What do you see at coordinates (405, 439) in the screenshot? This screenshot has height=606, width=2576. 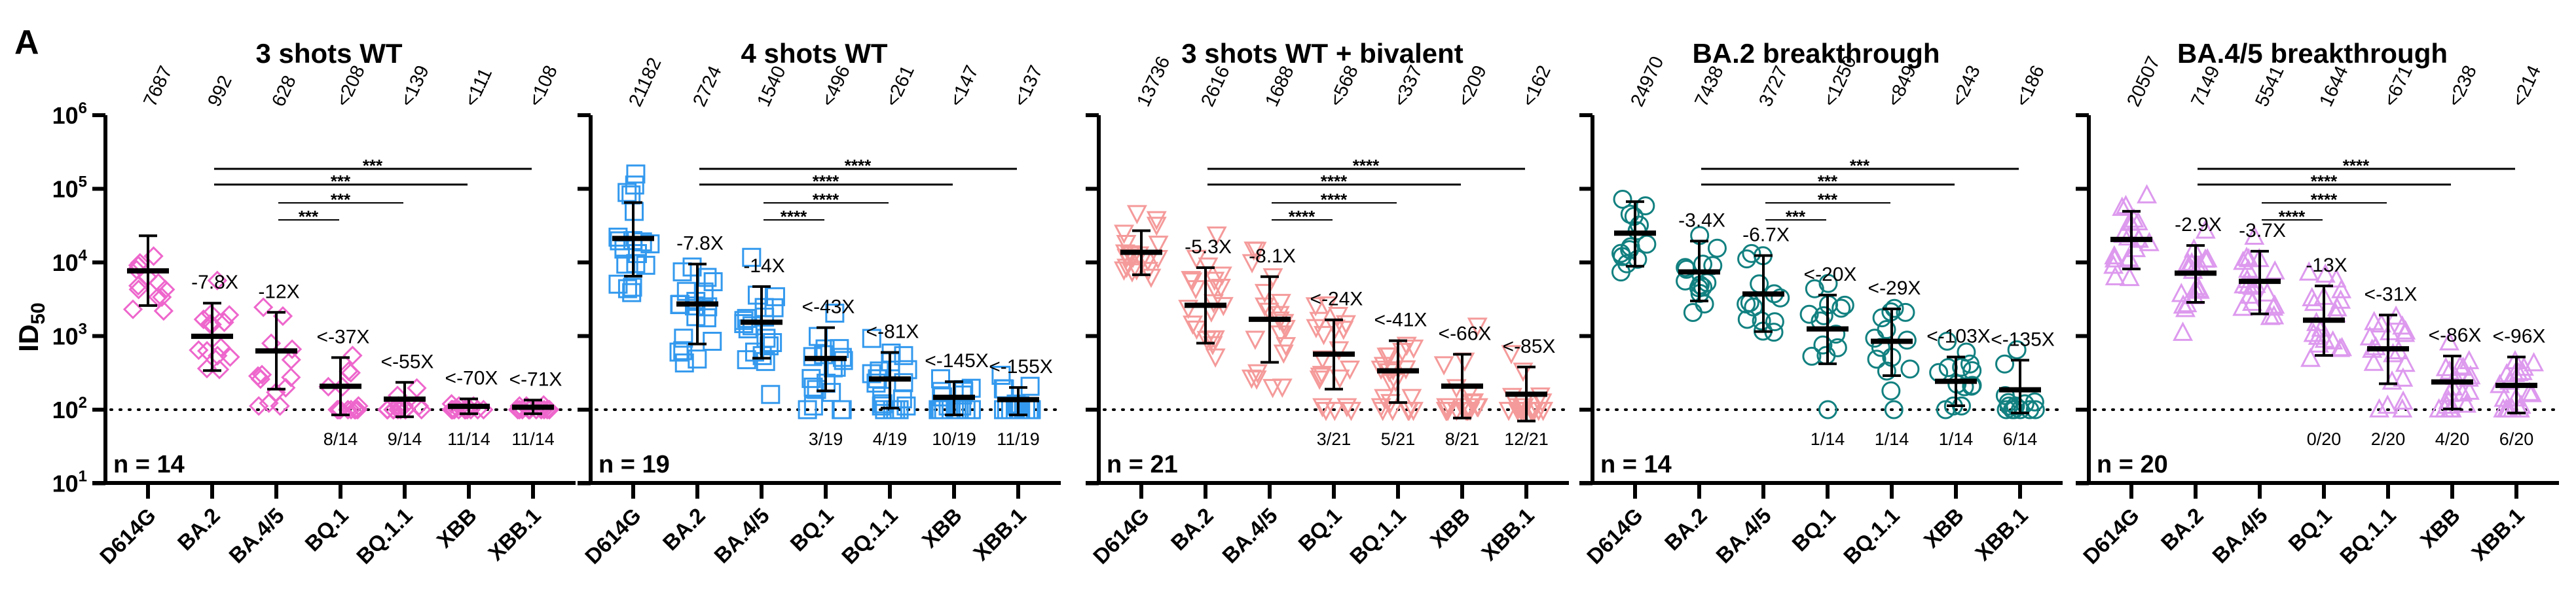 I see `below-lod-fraction: 9/14` at bounding box center [405, 439].